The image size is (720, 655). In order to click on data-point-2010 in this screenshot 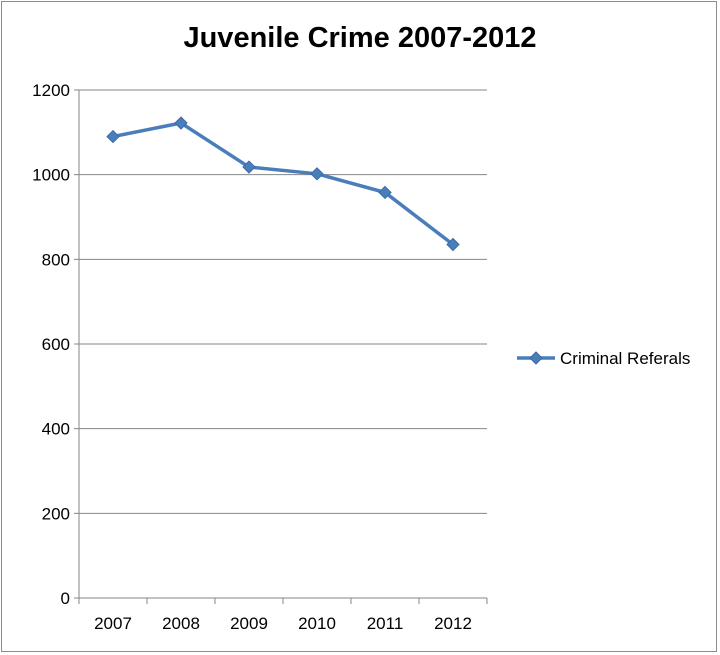, I will do `click(317, 174)`.